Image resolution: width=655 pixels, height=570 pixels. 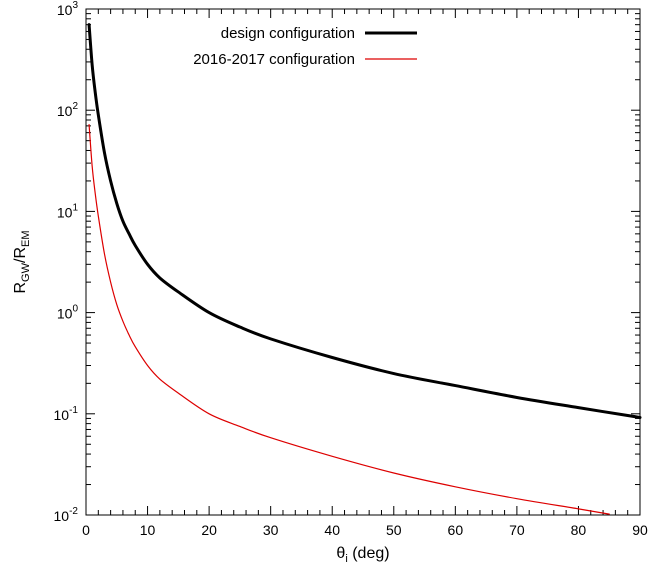 What do you see at coordinates (68, 110) in the screenshot?
I see `y-tick-label: 10²` at bounding box center [68, 110].